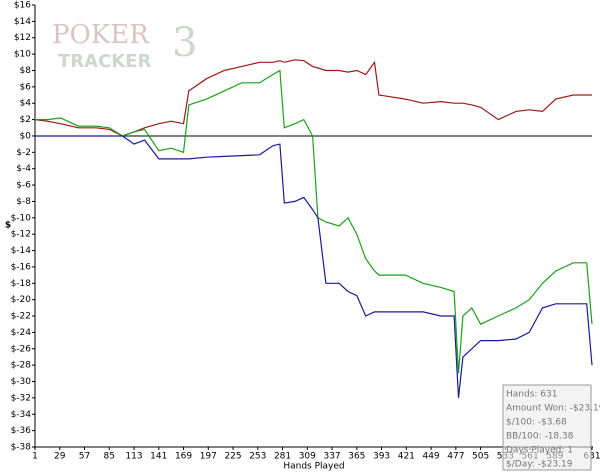 The width and height of the screenshot is (600, 474). I want to click on stats-text: $/100: -$3.68, so click(536, 423).